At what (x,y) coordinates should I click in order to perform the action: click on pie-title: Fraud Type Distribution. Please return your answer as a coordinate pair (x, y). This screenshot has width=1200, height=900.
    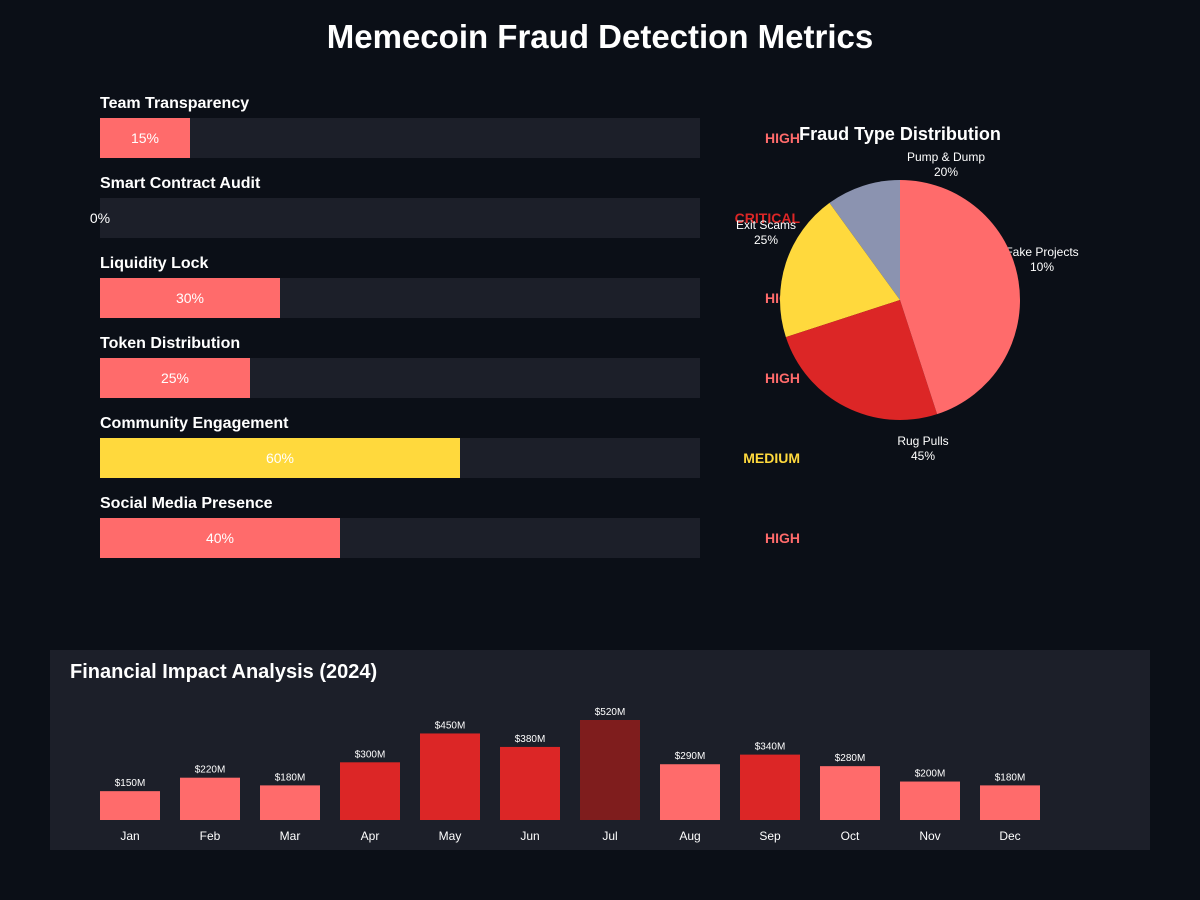
    Looking at the image, I should click on (900, 134).